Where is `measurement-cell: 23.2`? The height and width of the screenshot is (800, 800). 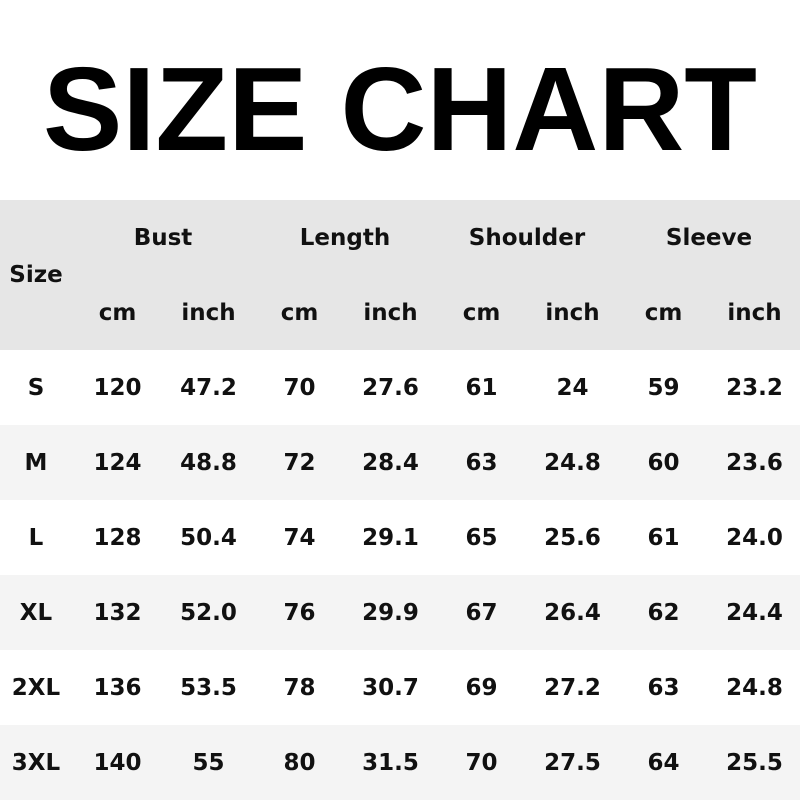 measurement-cell: 23.2 is located at coordinates (754, 387).